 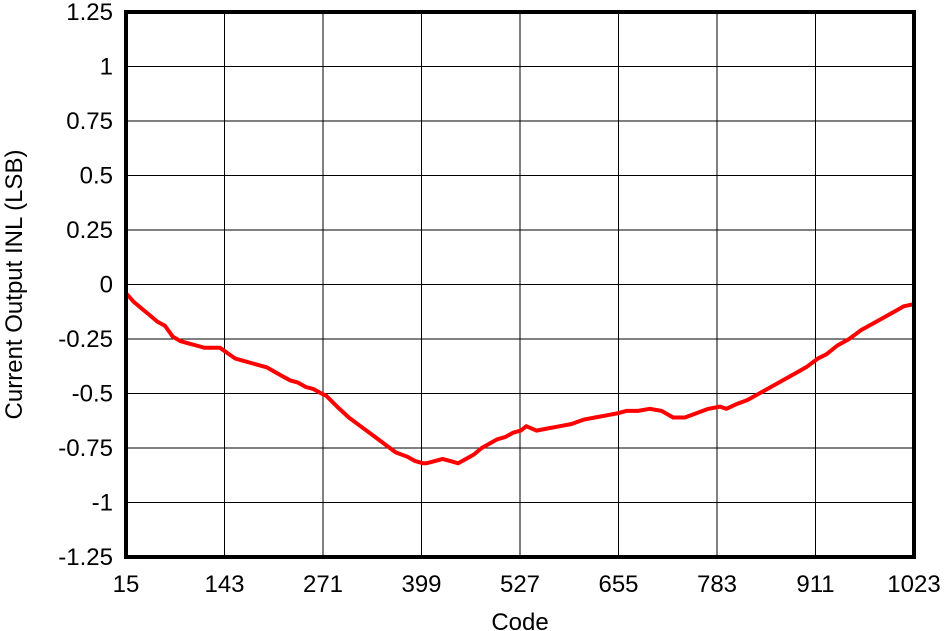 I want to click on x-tick-label: 911, so click(x=815, y=584).